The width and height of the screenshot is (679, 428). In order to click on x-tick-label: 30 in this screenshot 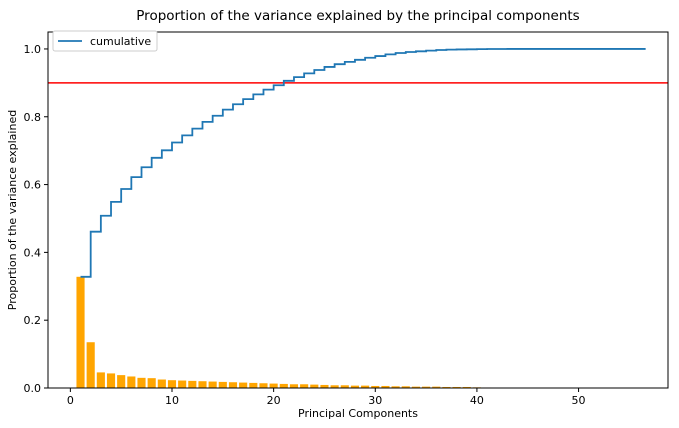, I will do `click(375, 400)`.